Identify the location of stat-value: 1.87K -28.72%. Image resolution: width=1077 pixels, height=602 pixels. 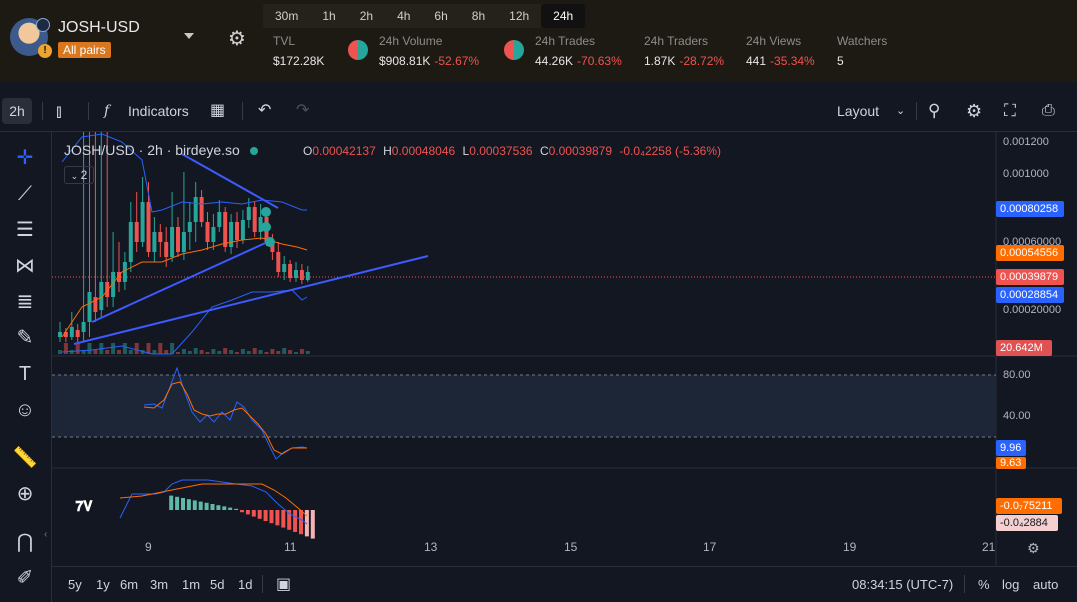
(684, 61).